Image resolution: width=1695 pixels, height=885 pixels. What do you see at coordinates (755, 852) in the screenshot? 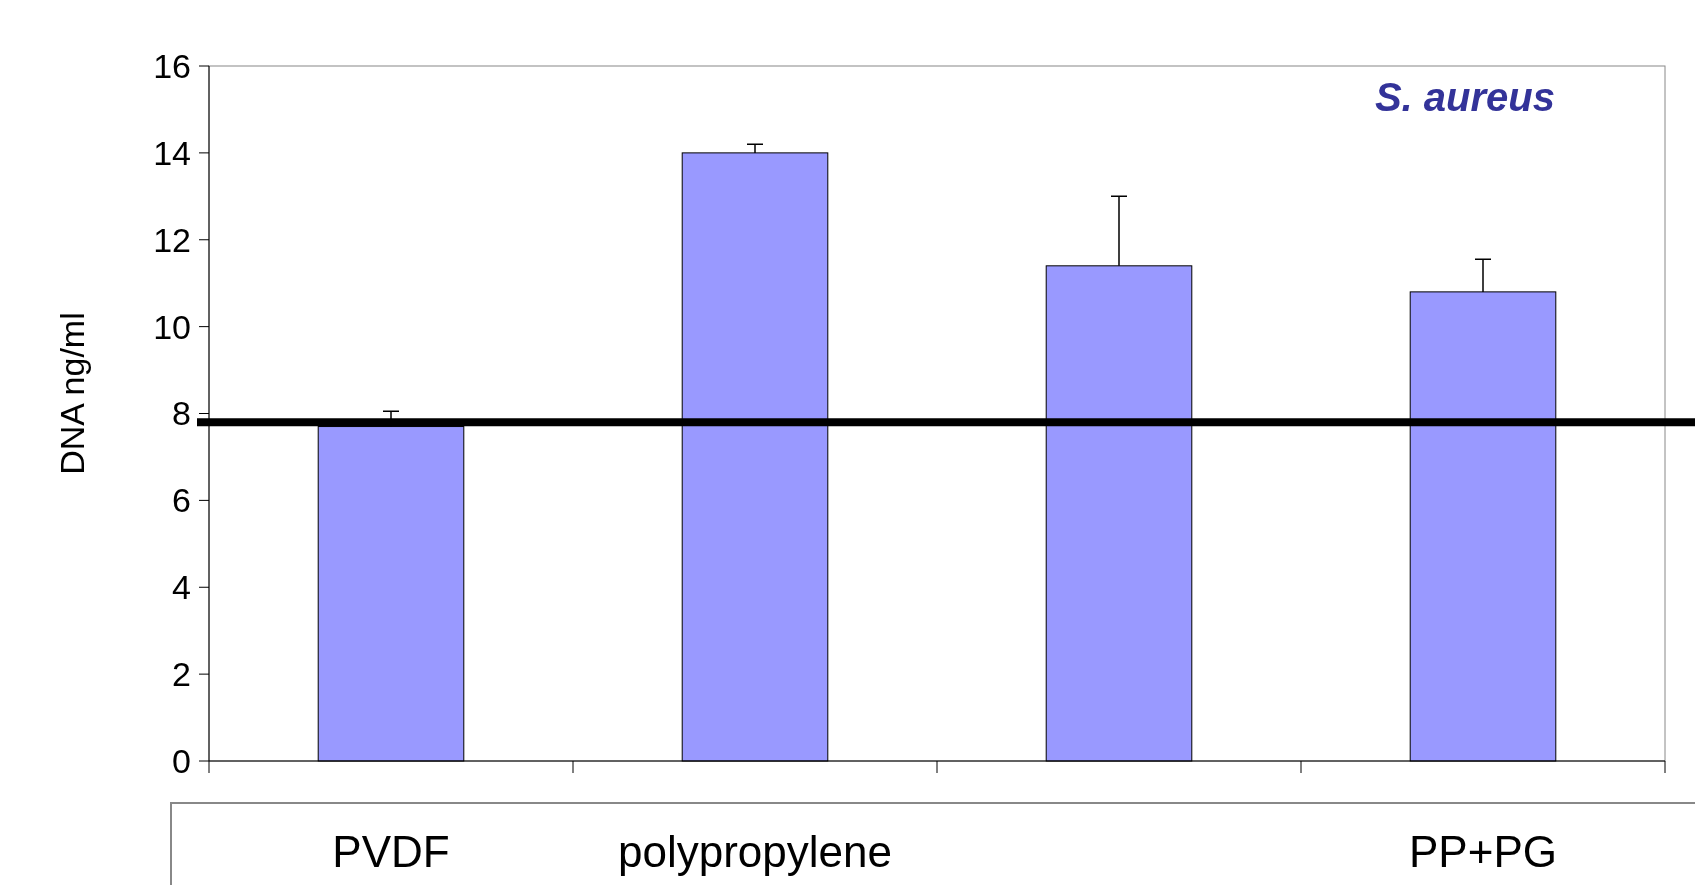
I see `x-tick-label: polypropylene` at bounding box center [755, 852].